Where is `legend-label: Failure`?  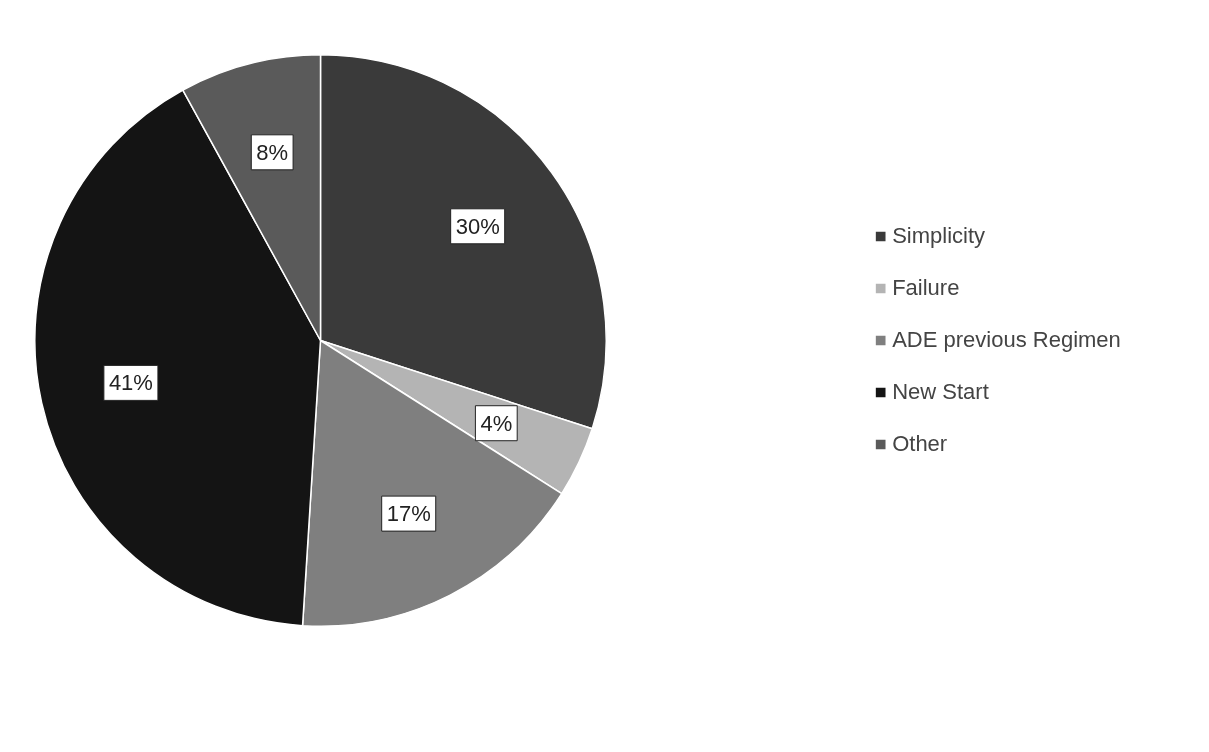 legend-label: Failure is located at coordinates (926, 288).